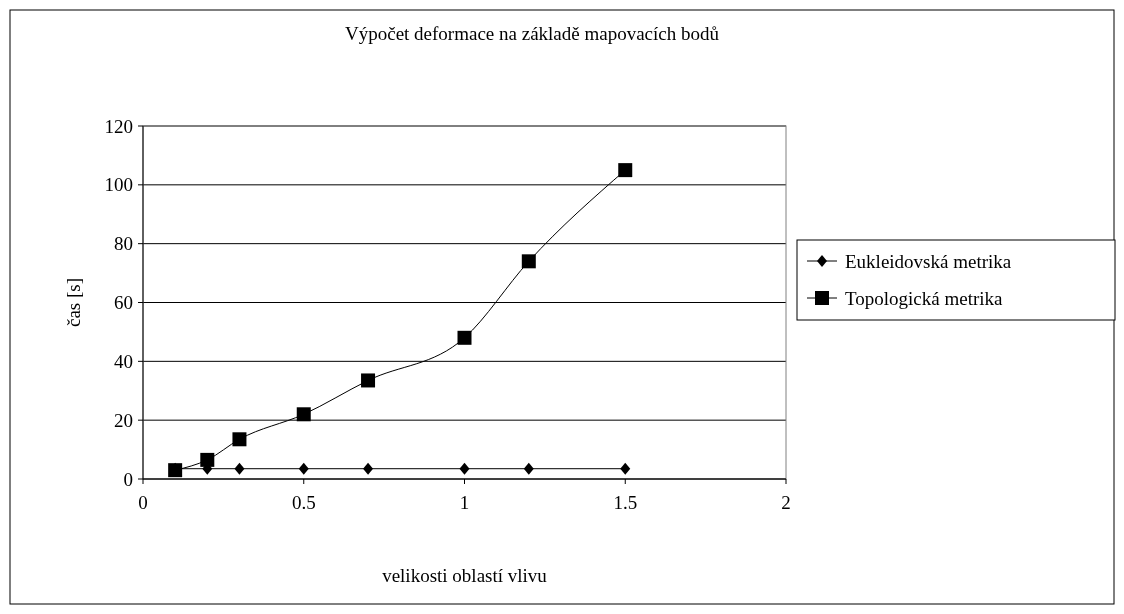  Describe the element at coordinates (123, 244) in the screenshot. I see `y-tick-label: 80` at that location.